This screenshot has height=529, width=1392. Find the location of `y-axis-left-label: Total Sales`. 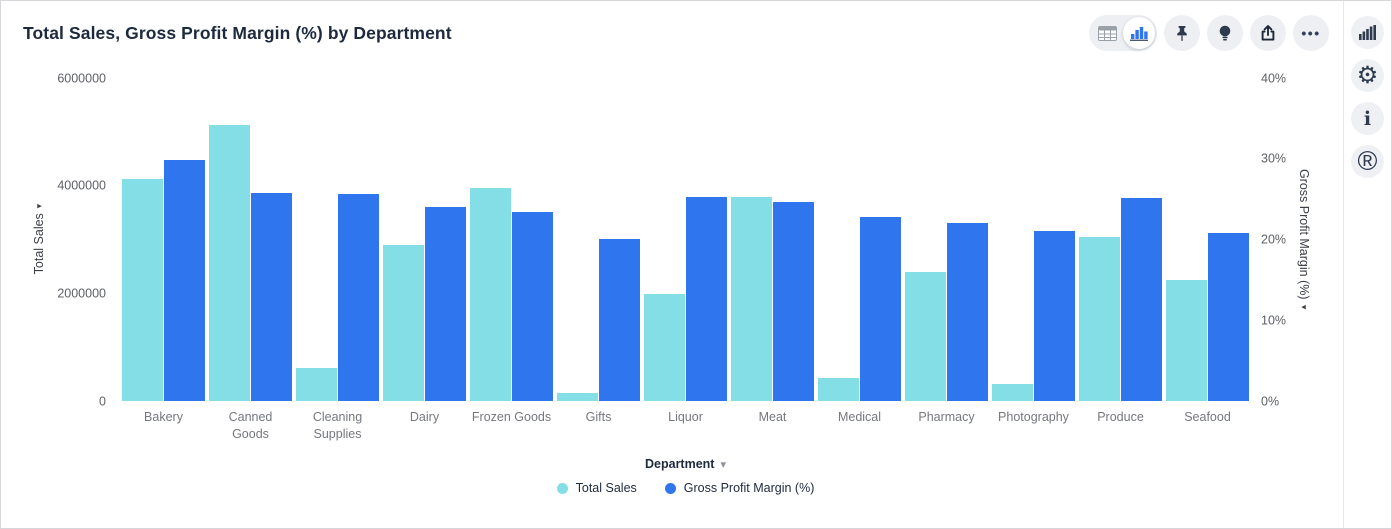

y-axis-left-label: Total Sales is located at coordinates (39, 244).